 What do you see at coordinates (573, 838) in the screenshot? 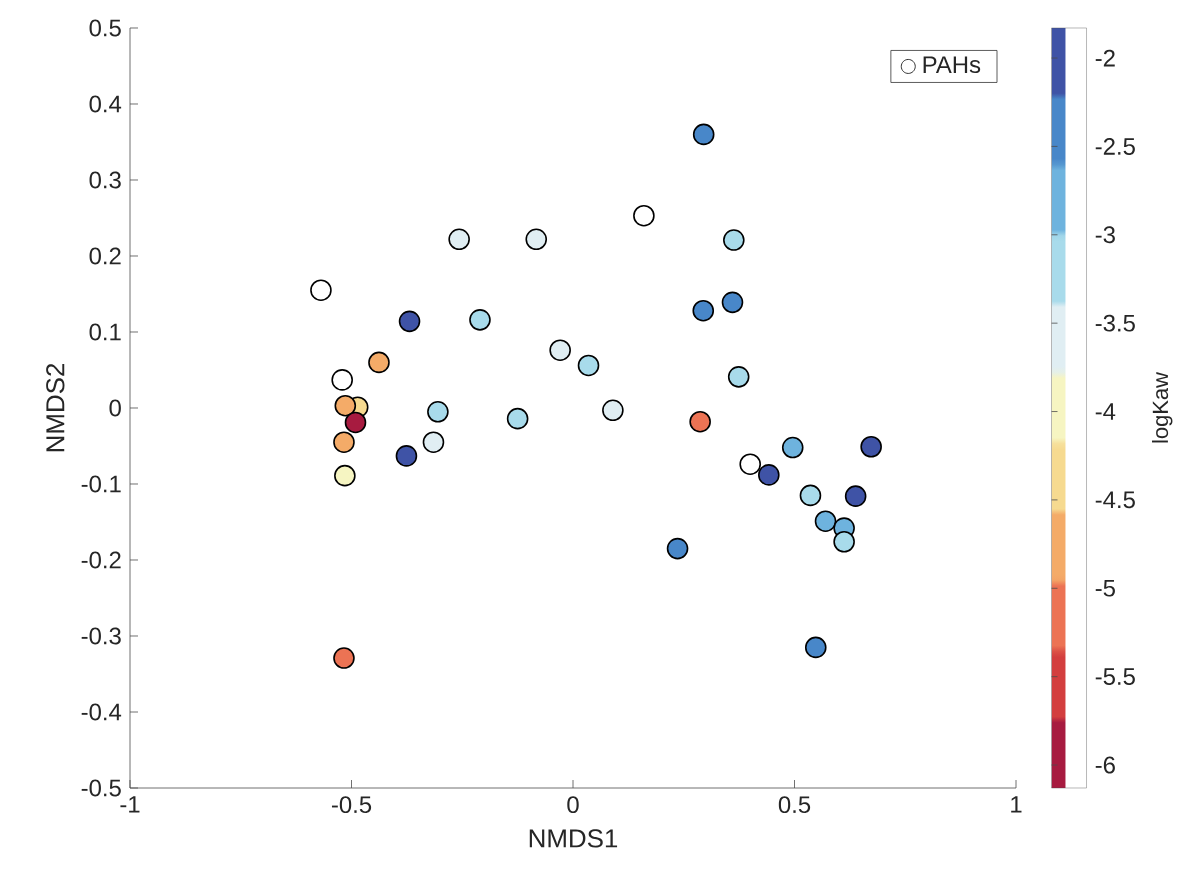
I see `x-axis-title: NMDS1` at bounding box center [573, 838].